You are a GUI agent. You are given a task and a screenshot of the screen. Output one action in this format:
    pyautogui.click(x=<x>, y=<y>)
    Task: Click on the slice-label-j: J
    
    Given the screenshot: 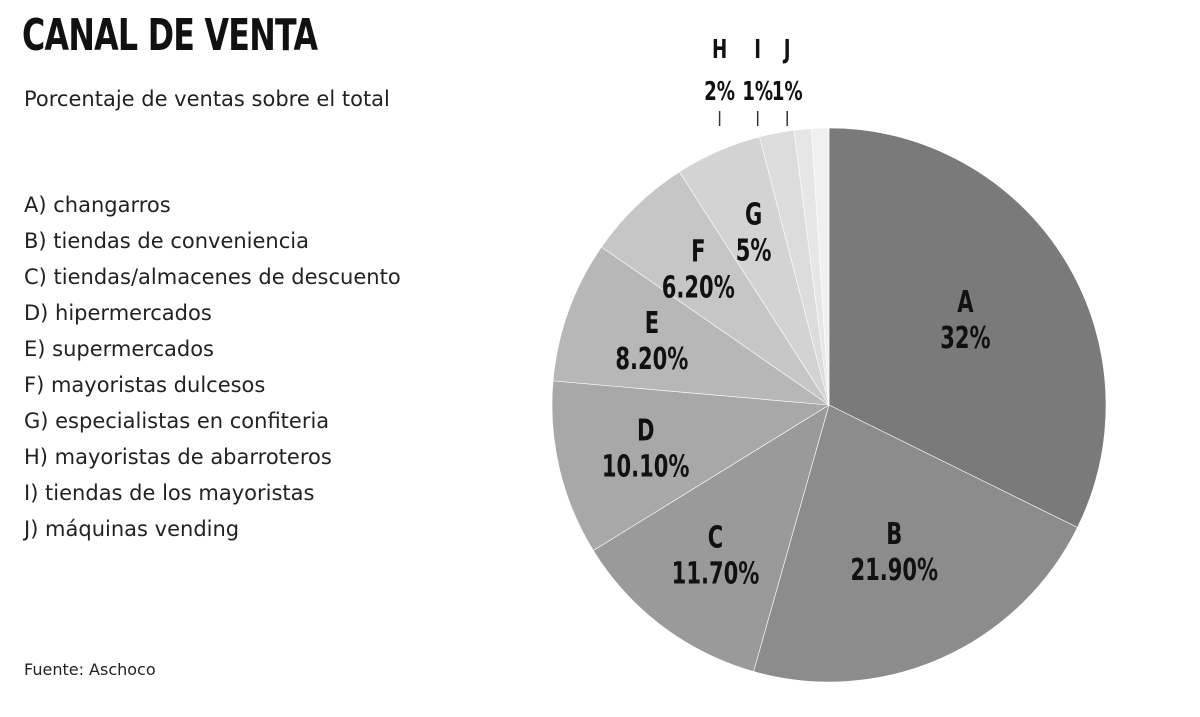 What is the action you would take?
    pyautogui.click(x=786, y=50)
    